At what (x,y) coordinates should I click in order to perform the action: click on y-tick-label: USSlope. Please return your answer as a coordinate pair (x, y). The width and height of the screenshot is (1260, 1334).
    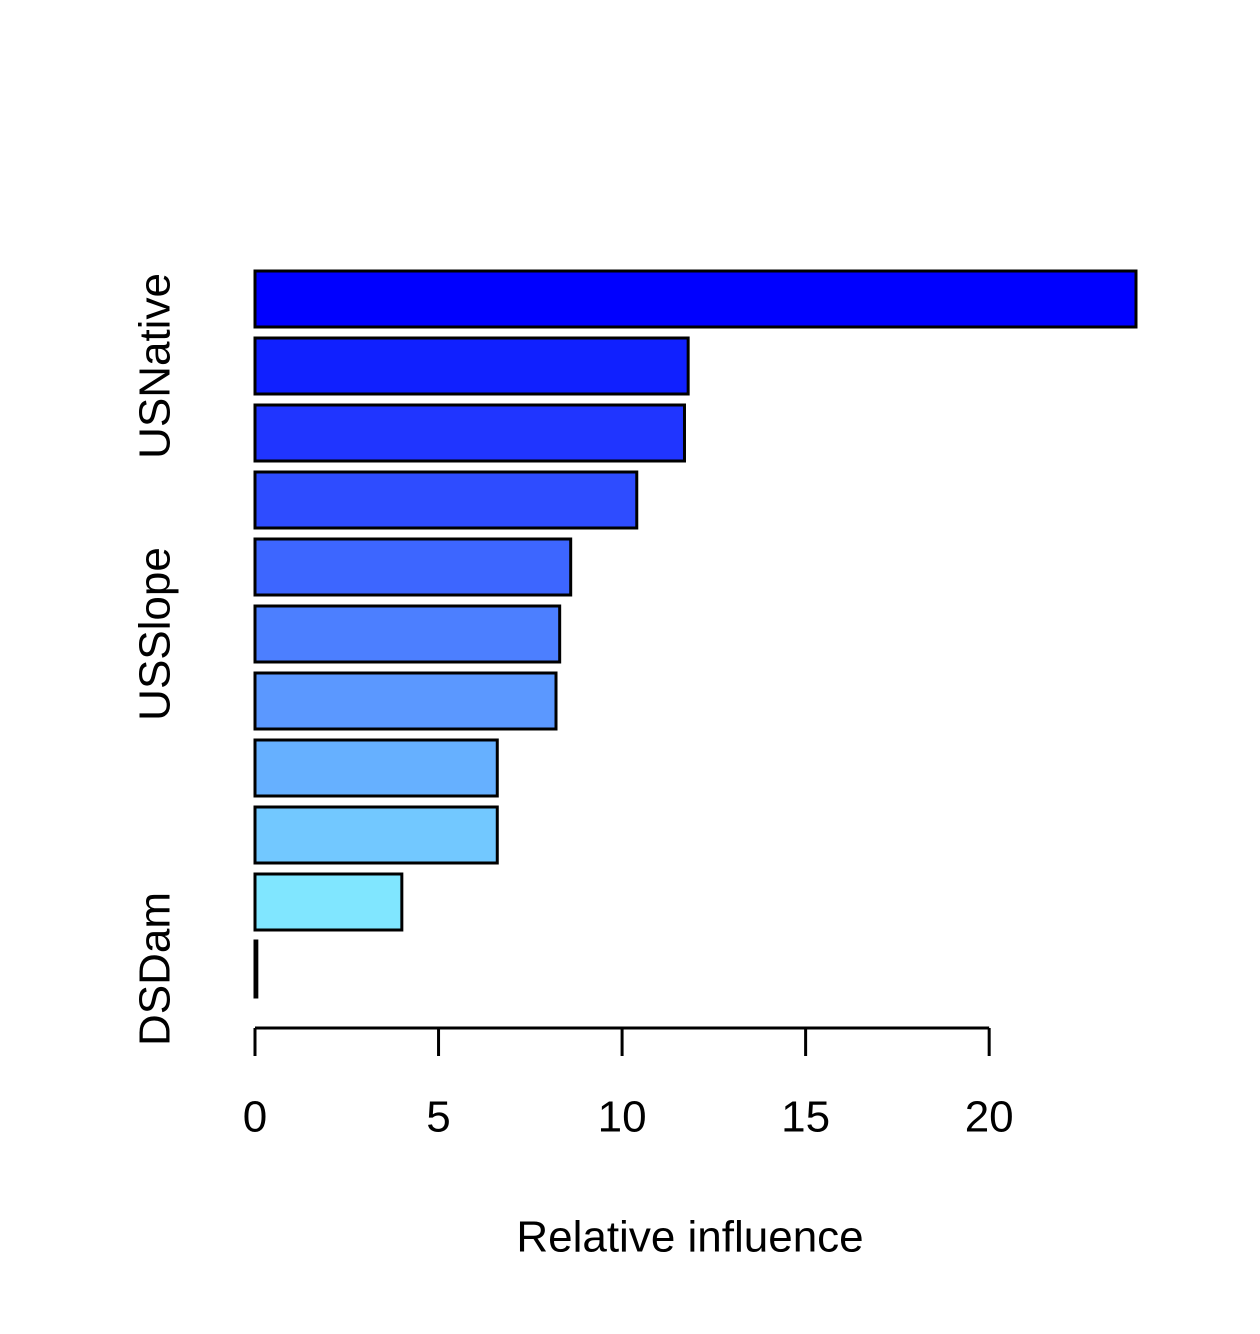
    Looking at the image, I should click on (155, 634).